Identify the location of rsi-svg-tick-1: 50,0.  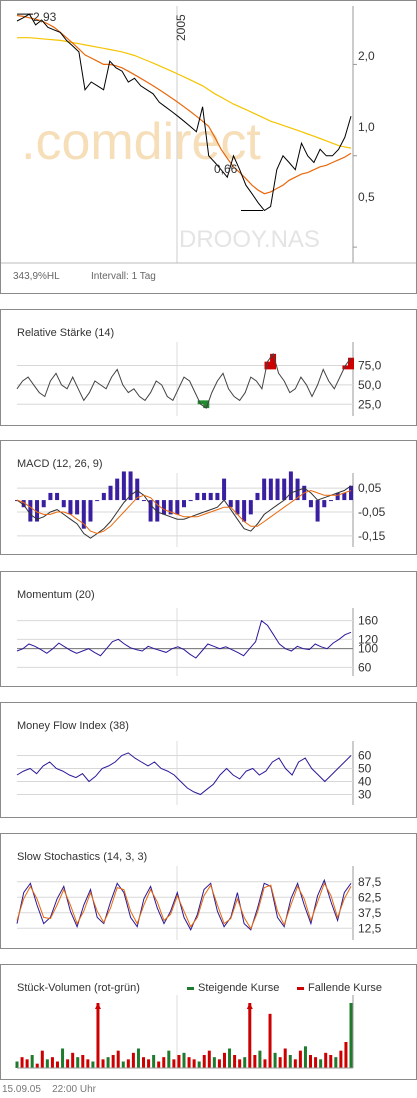
(370, 385).